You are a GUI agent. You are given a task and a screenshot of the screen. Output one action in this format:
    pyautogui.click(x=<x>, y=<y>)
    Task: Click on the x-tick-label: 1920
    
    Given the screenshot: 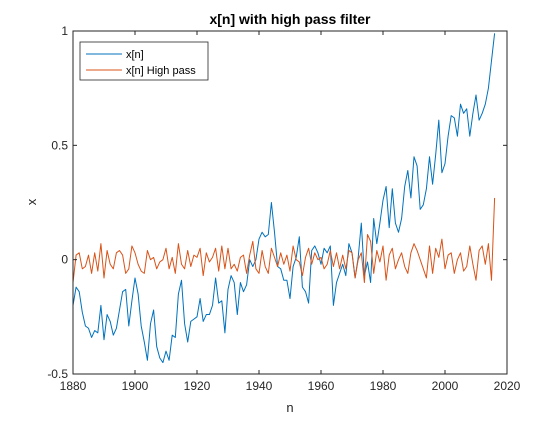 What is the action you would take?
    pyautogui.click(x=197, y=386)
    